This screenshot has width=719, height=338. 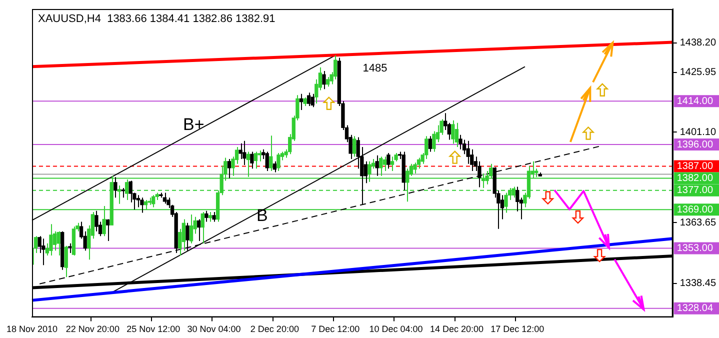 What do you see at coordinates (695, 144) in the screenshot?
I see `ref-line-label: 1396.00` at bounding box center [695, 144].